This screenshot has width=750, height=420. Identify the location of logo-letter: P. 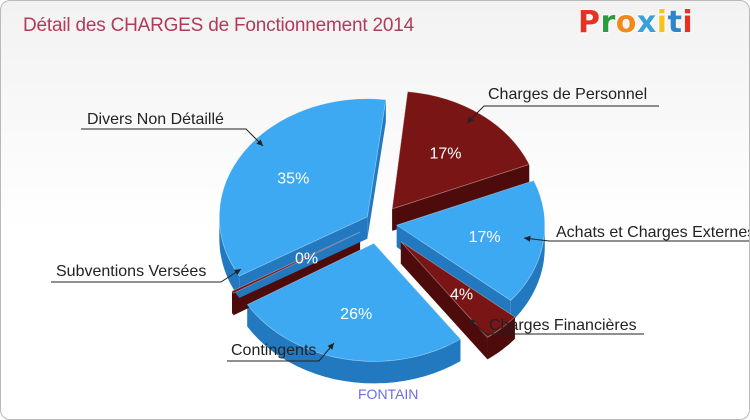
(589, 22).